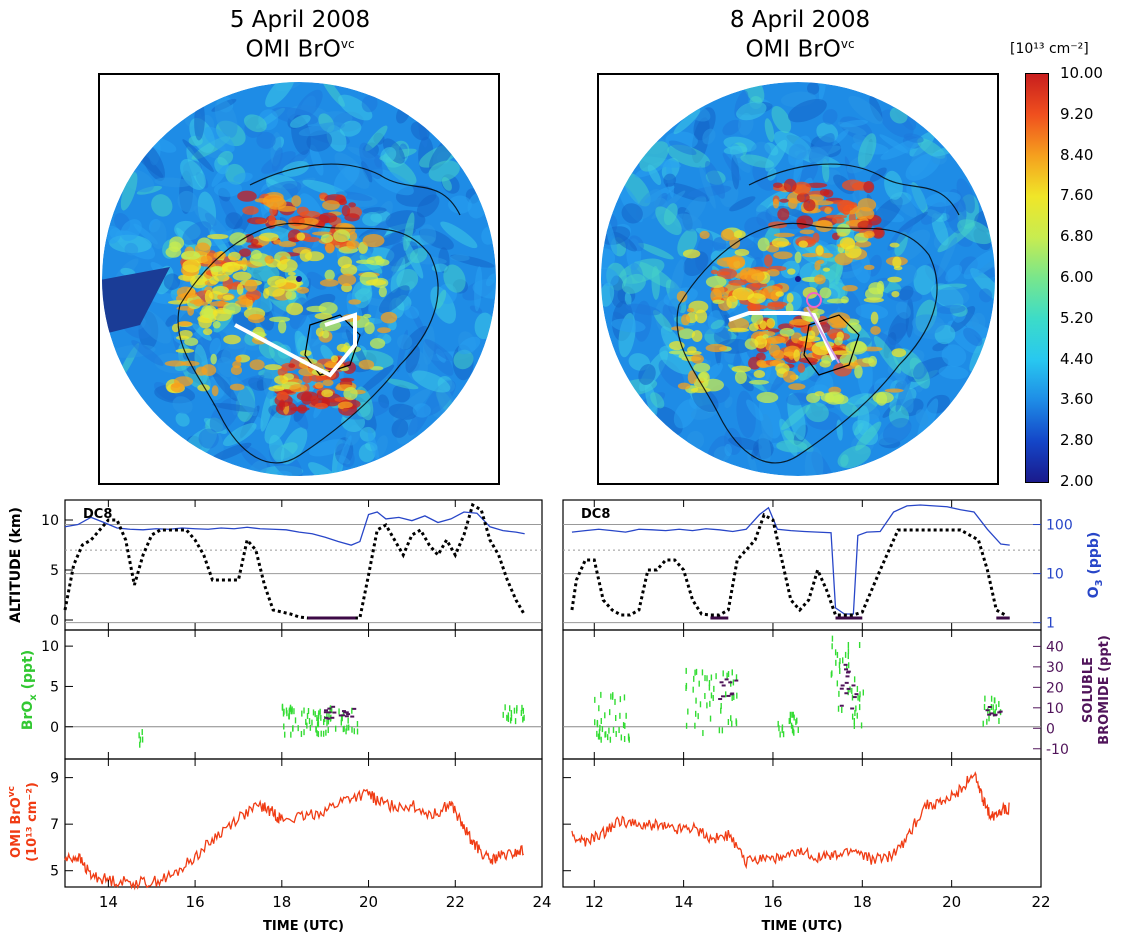 This screenshot has width=1122, height=933. Describe the element at coordinates (15, 822) in the screenshot. I see `omi-axis-label-line1: OMI BrOvc` at that location.